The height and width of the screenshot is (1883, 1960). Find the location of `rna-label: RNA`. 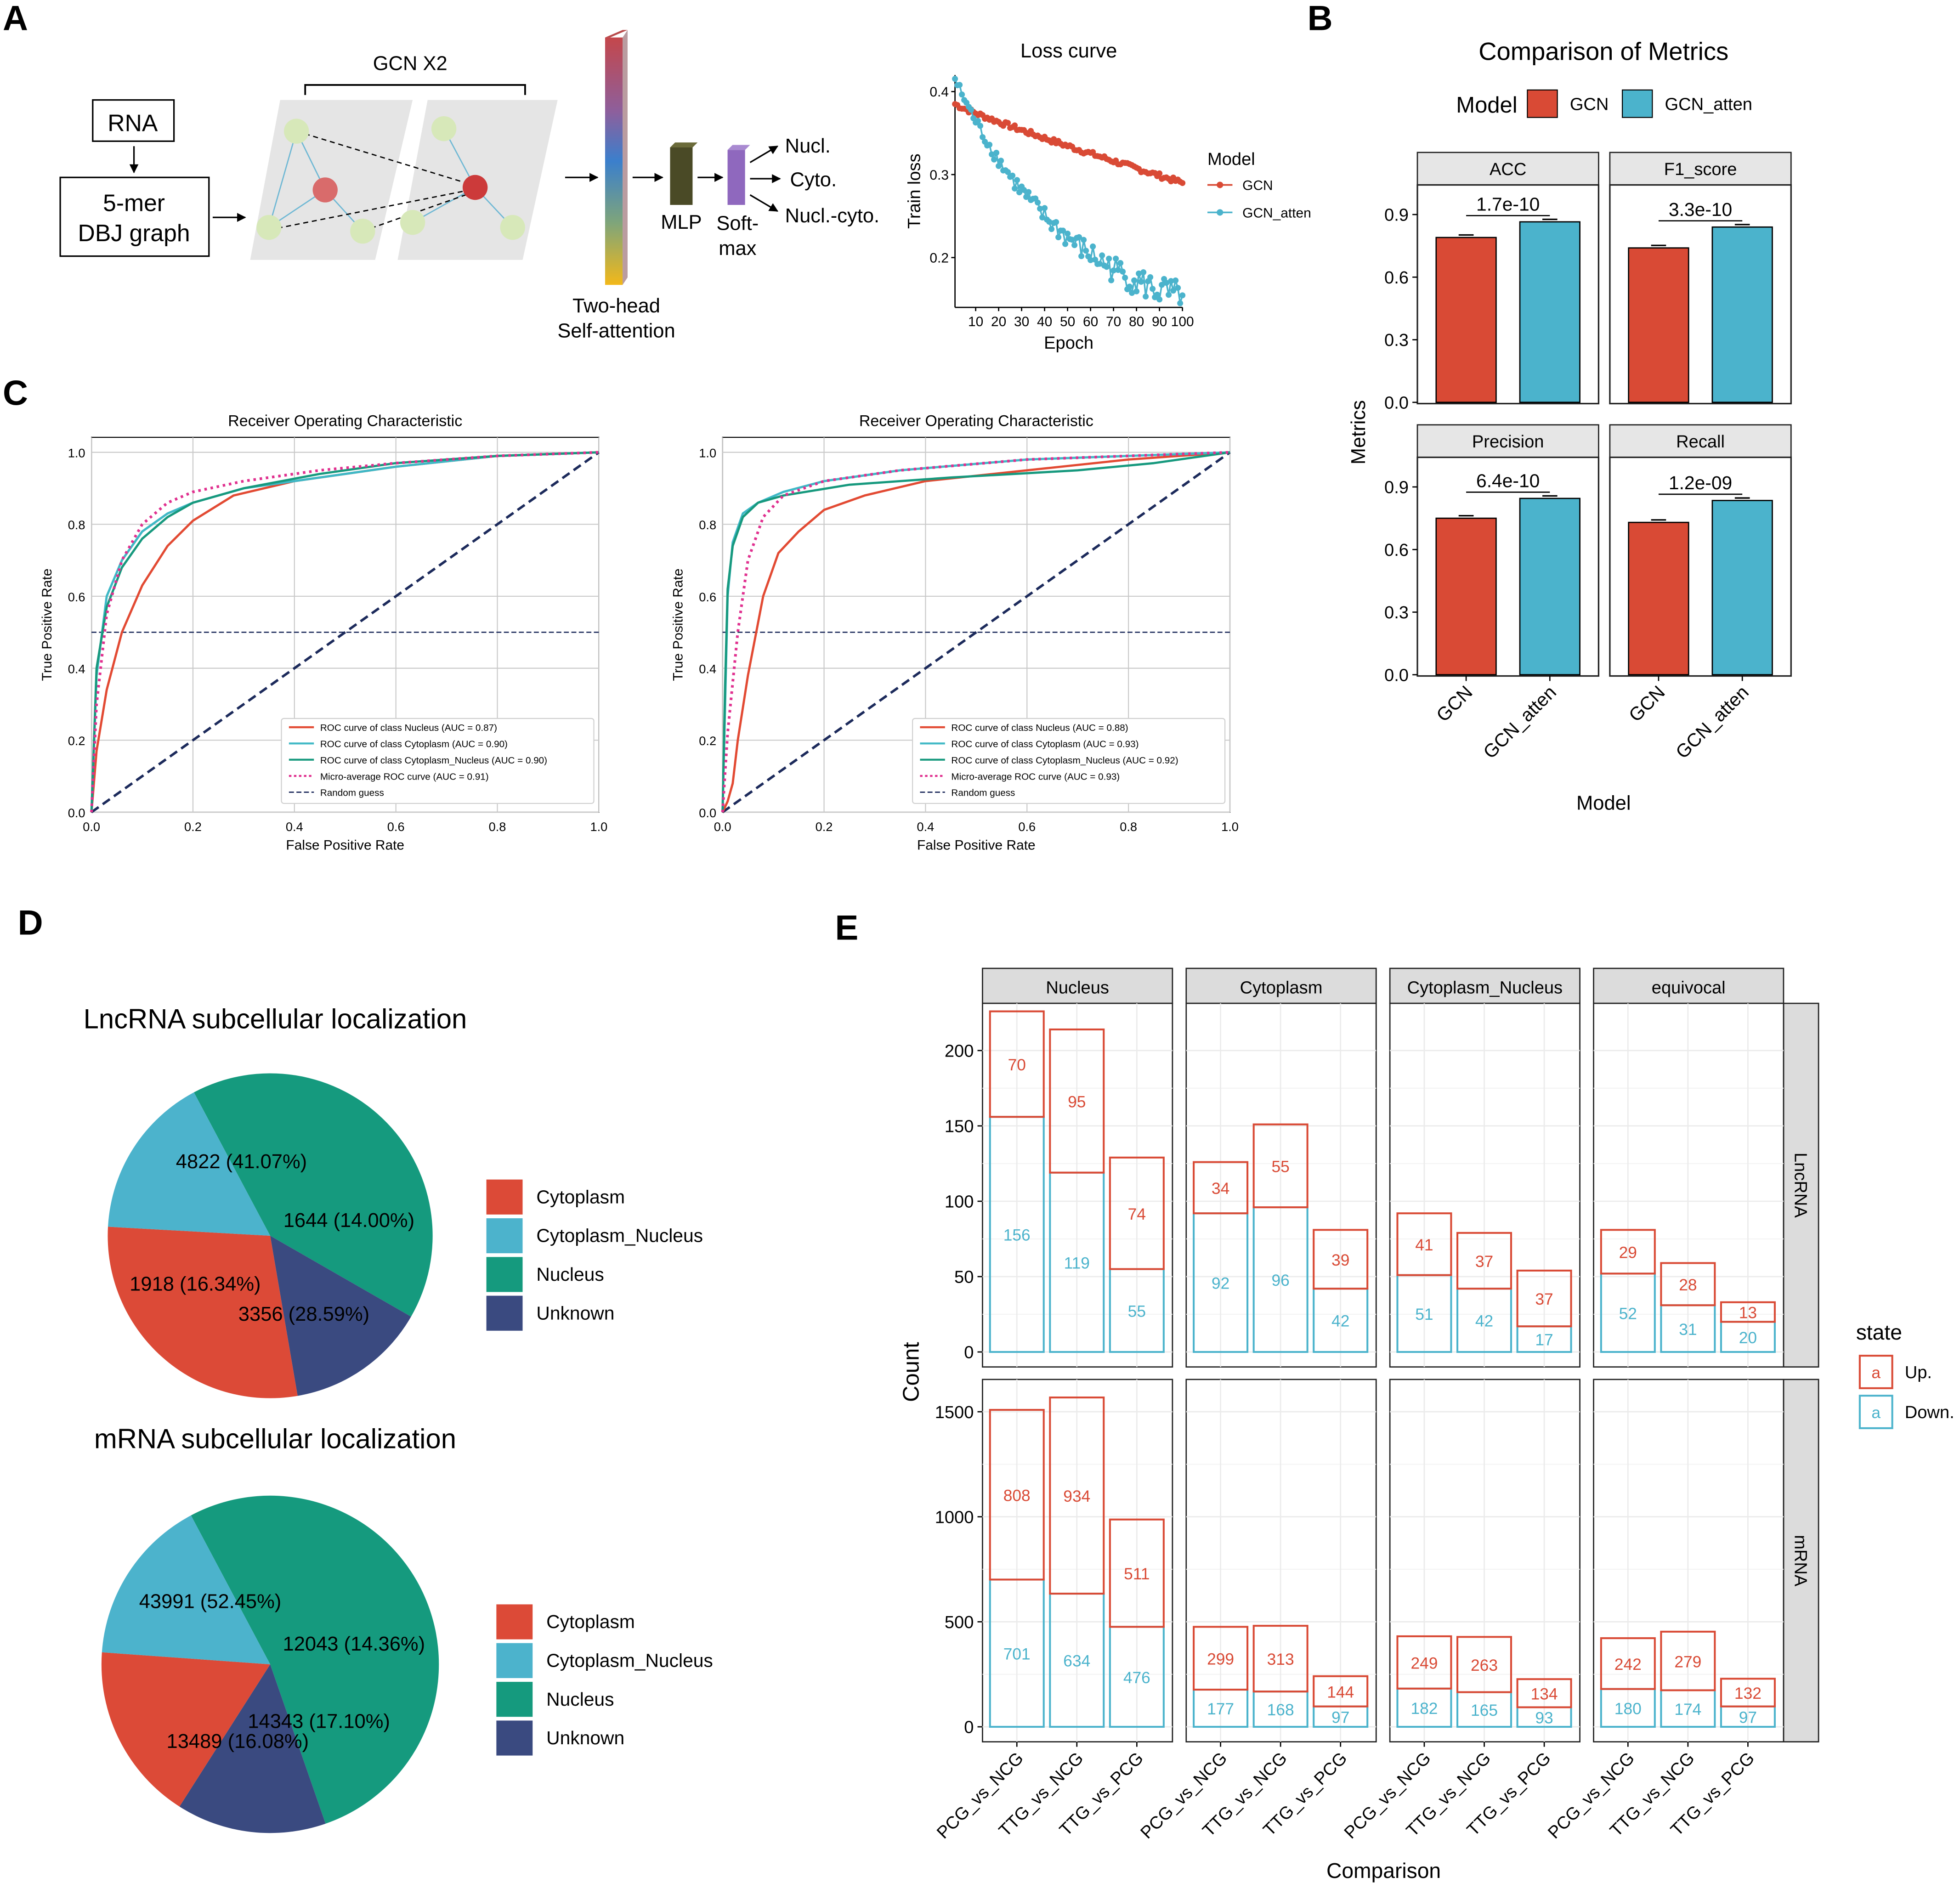

rna-label: RNA is located at coordinates (133, 123).